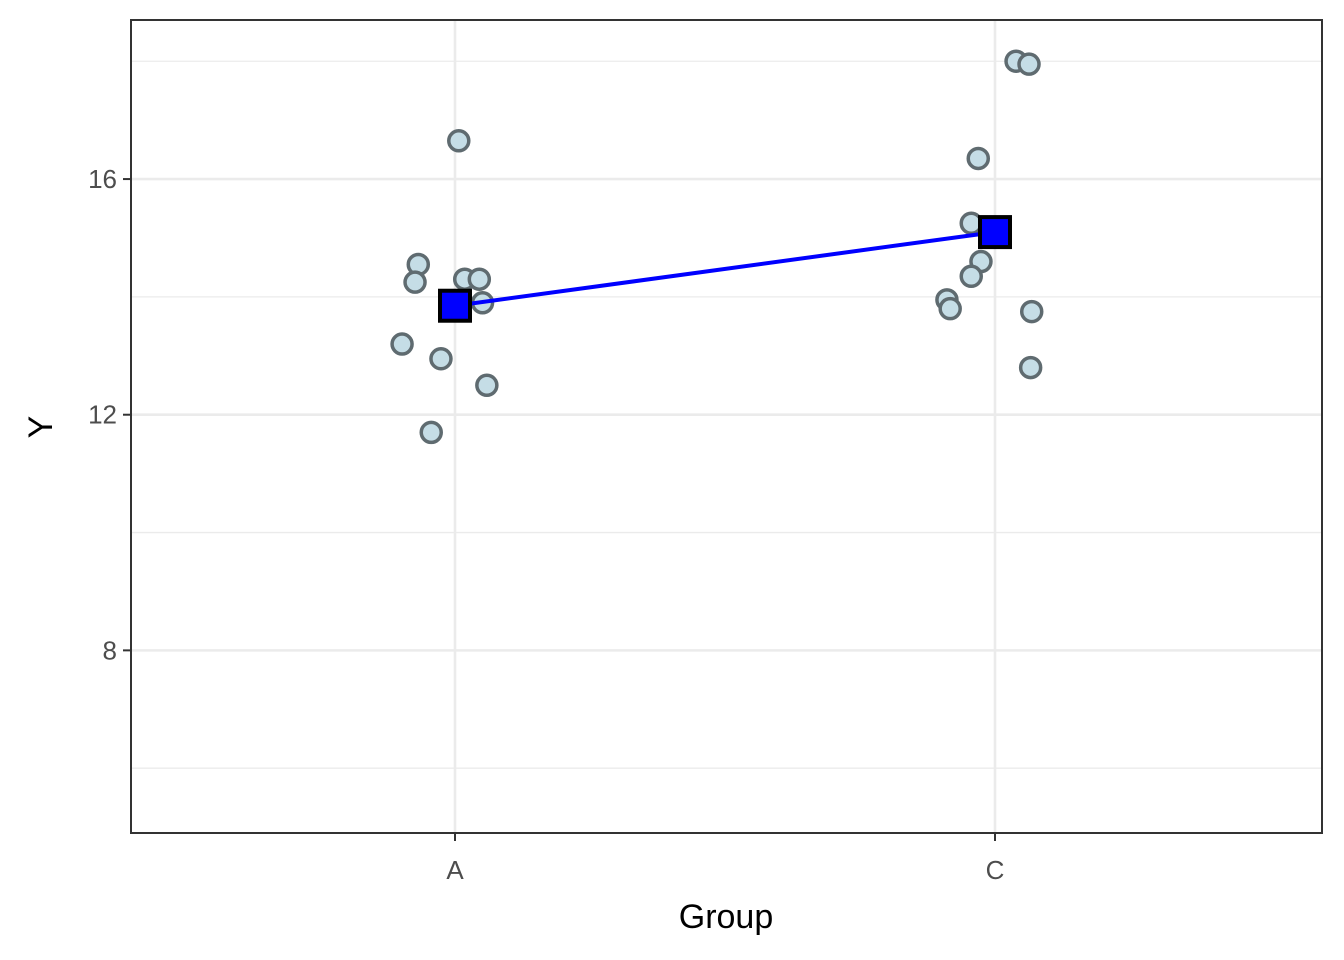 This screenshot has height=960, width=1344. Describe the element at coordinates (110, 650) in the screenshot. I see `y-tick-label: 8` at that location.